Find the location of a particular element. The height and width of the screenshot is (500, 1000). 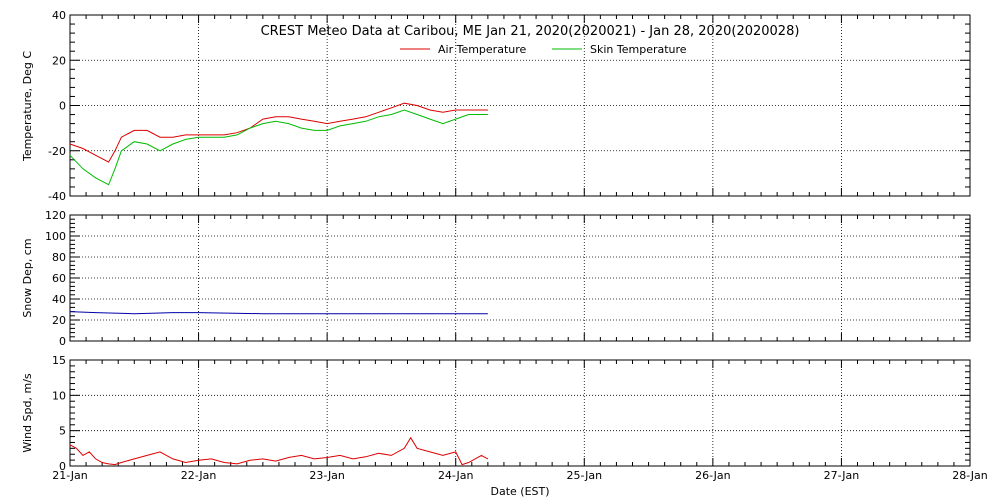

snow-ytick-label: 20 is located at coordinates (59, 320).